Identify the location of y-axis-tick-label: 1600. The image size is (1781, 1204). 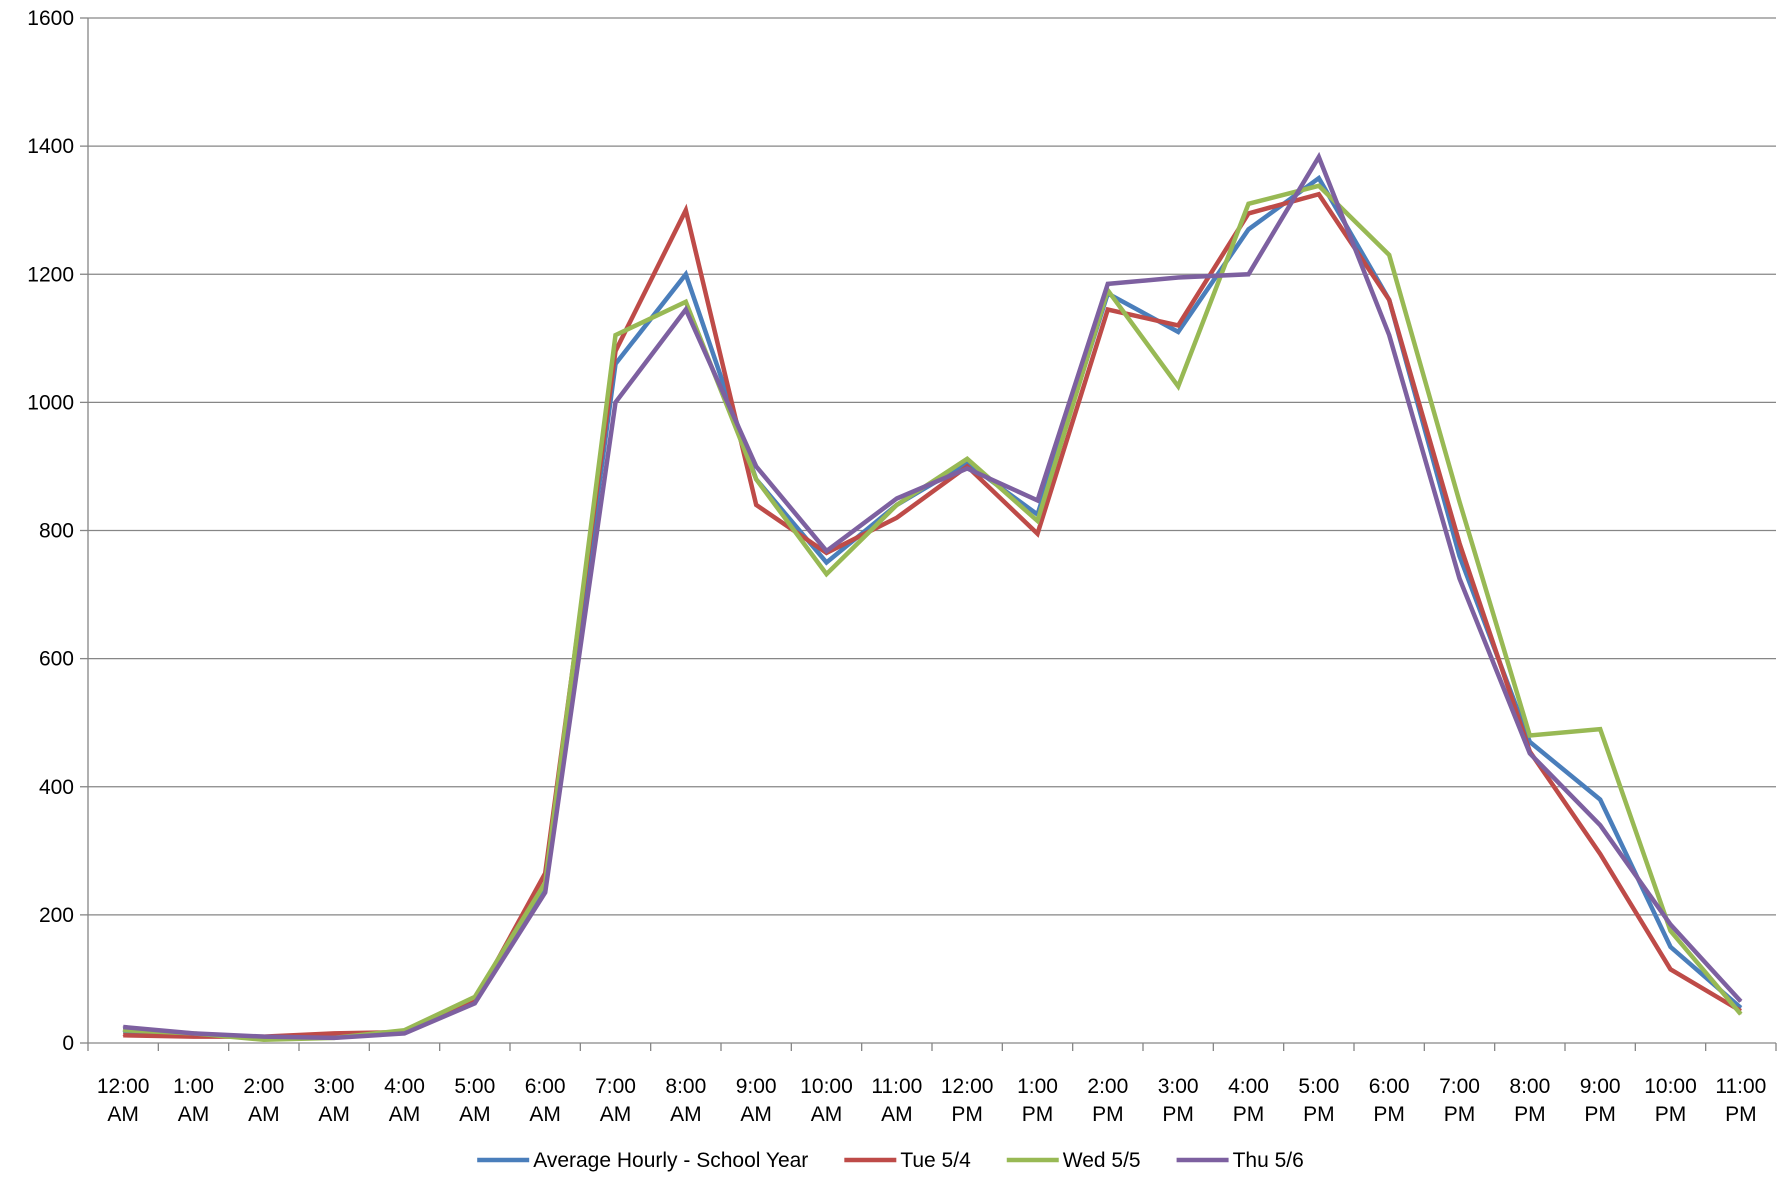
(50, 18).